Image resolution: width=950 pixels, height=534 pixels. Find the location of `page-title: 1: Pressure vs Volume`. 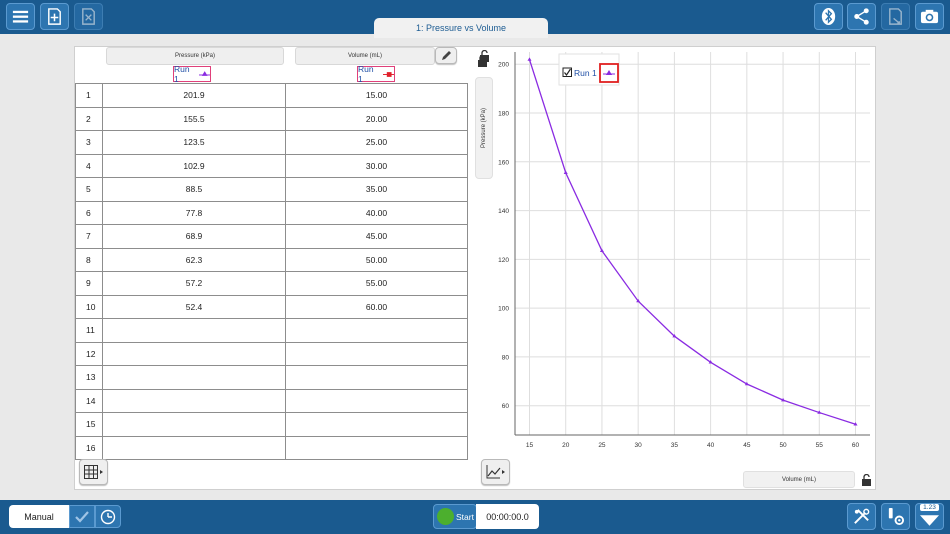

page-title: 1: Pressure vs Volume is located at coordinates (461, 28).